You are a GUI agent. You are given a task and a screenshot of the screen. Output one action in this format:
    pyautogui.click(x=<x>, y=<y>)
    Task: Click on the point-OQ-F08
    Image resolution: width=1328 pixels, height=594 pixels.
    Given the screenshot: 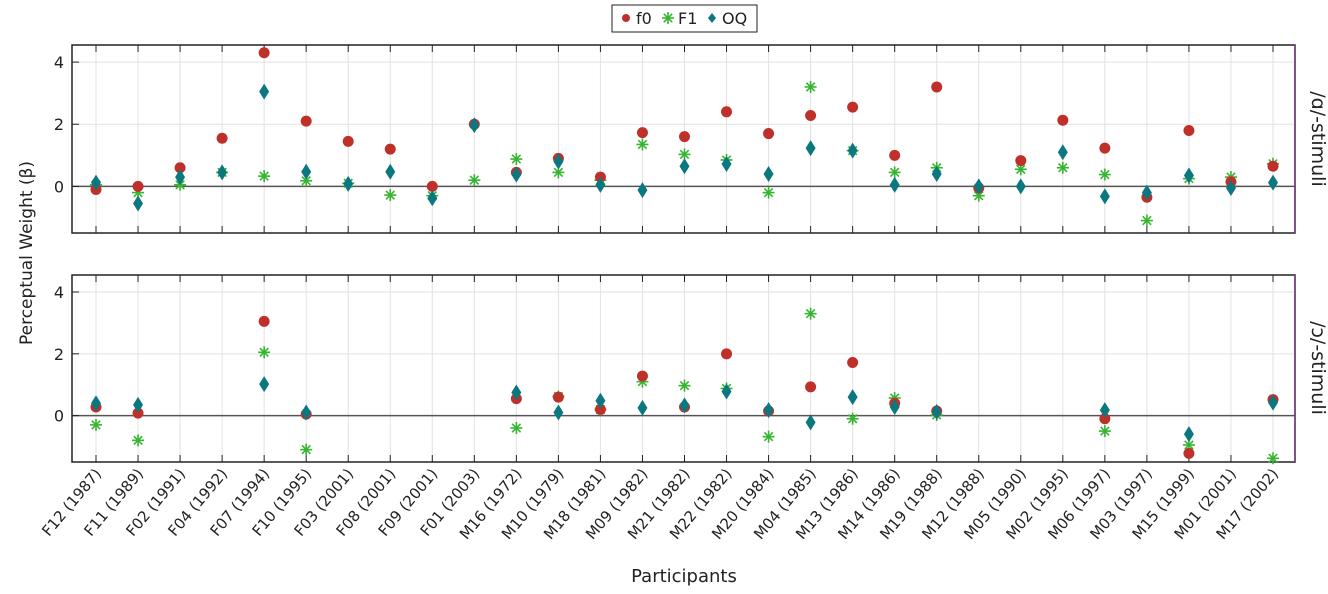 What is the action you would take?
    pyautogui.click(x=390, y=171)
    